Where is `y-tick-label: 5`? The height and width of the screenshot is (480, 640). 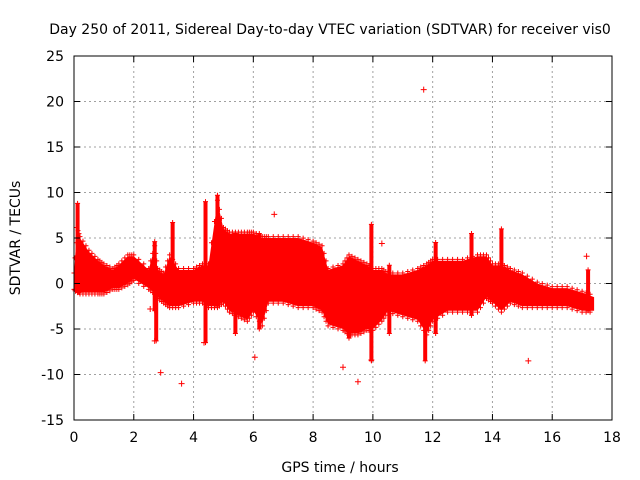
y-tick-label: 5 is located at coordinates (59, 239).